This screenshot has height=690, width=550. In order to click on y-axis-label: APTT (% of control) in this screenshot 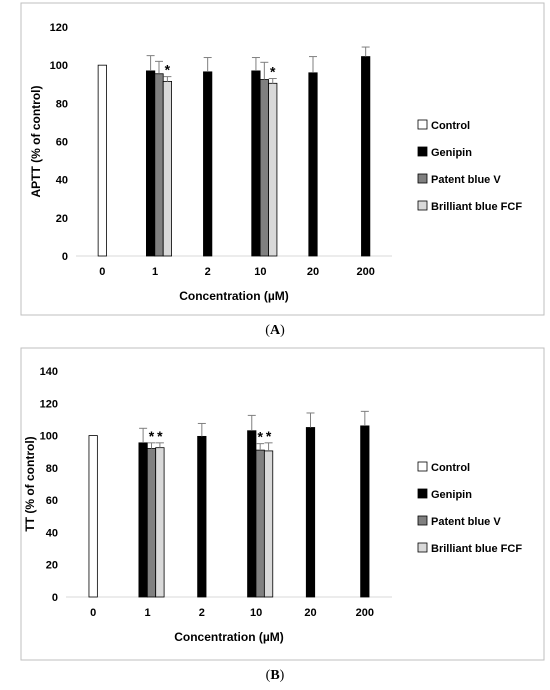, I will do `click(36, 142)`.